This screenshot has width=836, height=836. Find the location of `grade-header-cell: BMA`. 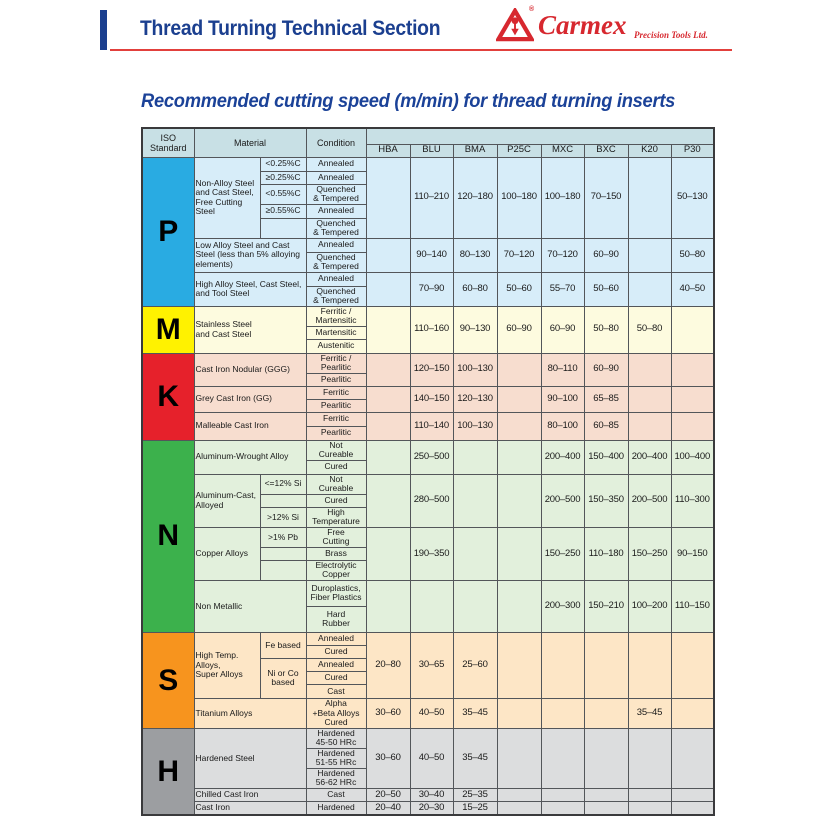

grade-header-cell: BMA is located at coordinates (475, 150).